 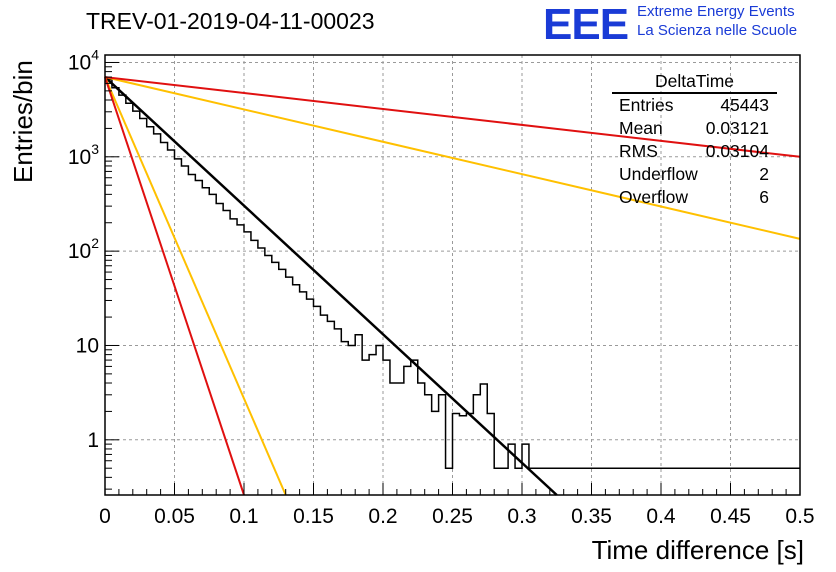 I want to click on x-tick-label: 0.4, so click(x=661, y=516).